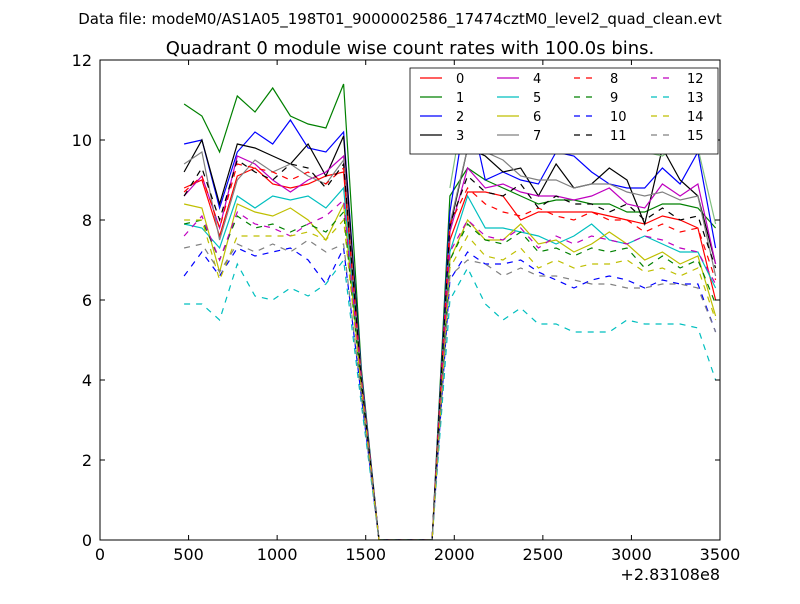 The height and width of the screenshot is (604, 800). I want to click on y-tick-label: 6, so click(87, 300).